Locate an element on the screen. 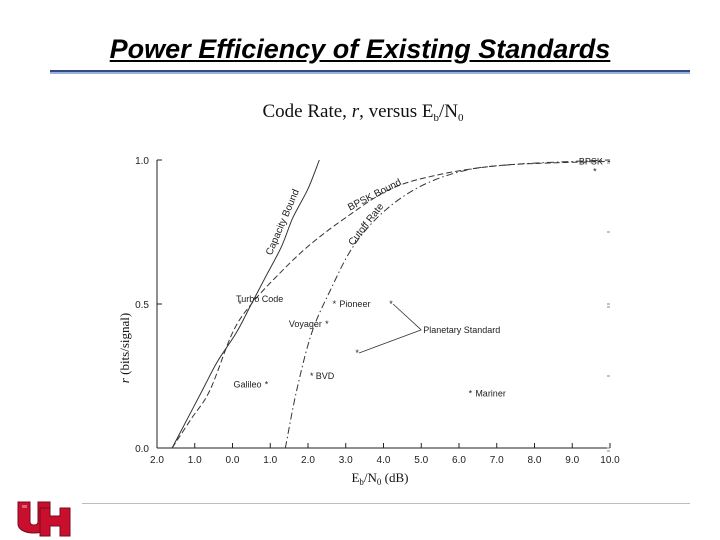  x-tick-label: 9.0 is located at coordinates (572, 460).